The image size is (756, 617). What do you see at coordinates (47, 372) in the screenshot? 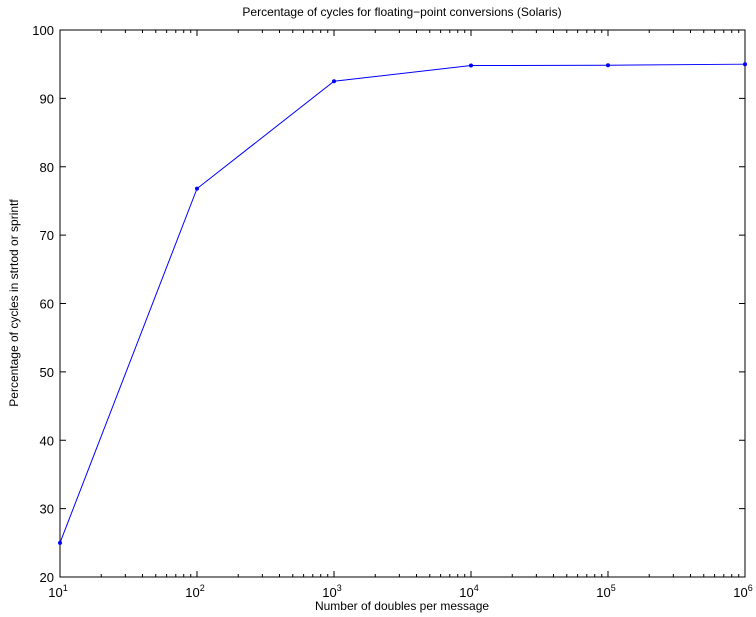
I see `y-tick-label: 50` at bounding box center [47, 372].